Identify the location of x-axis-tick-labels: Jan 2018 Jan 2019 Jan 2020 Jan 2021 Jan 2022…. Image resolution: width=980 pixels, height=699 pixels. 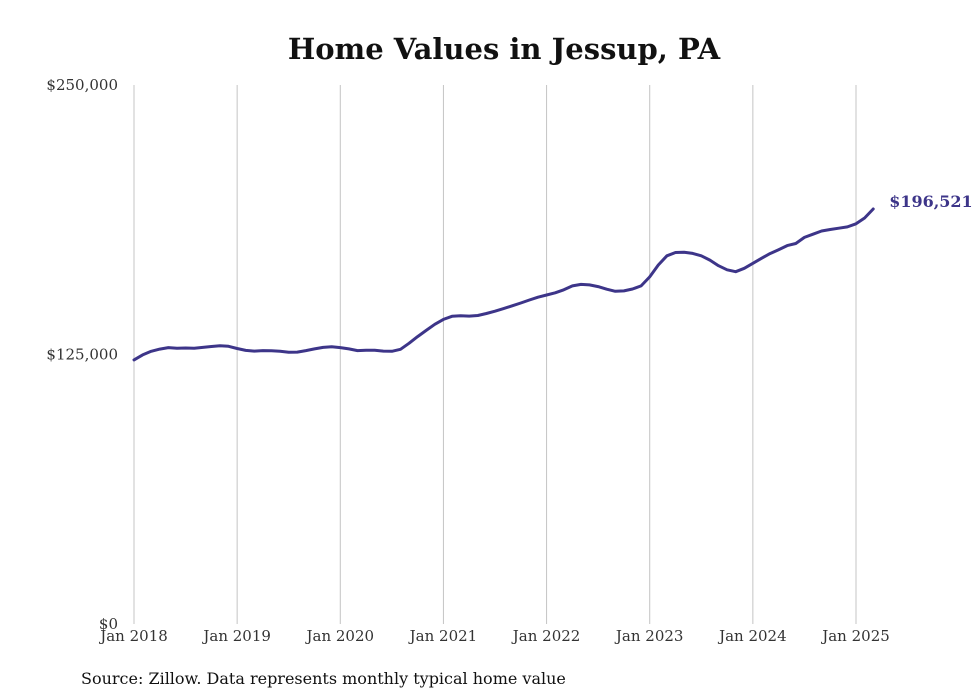
(494, 636).